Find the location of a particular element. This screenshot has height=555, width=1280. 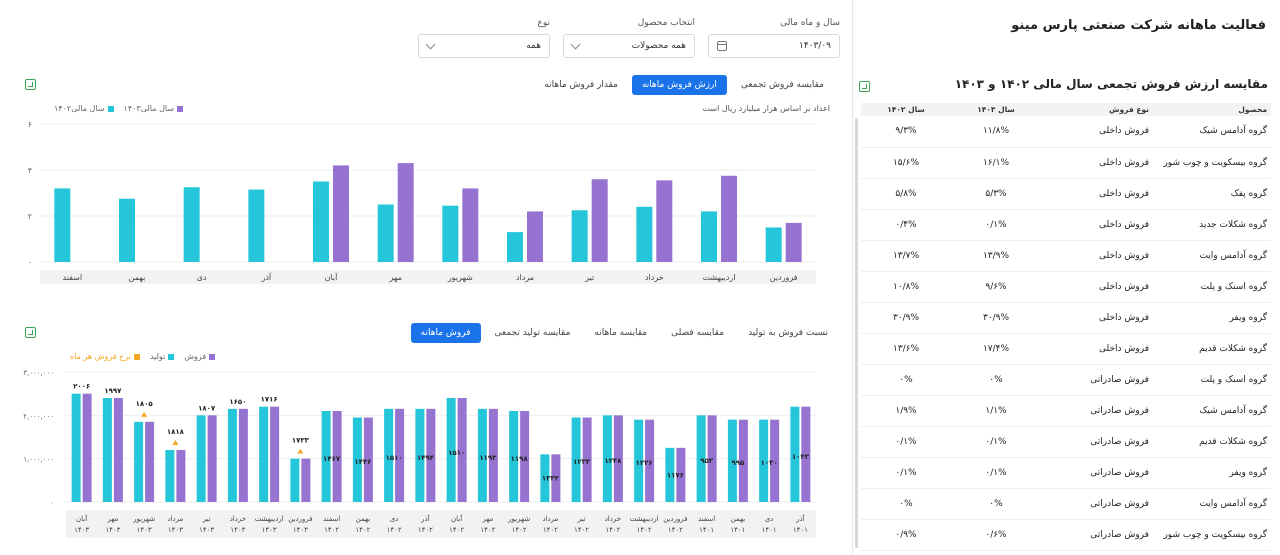

period-select: ۱۴۰۳/۰۹ is located at coordinates (774, 46).